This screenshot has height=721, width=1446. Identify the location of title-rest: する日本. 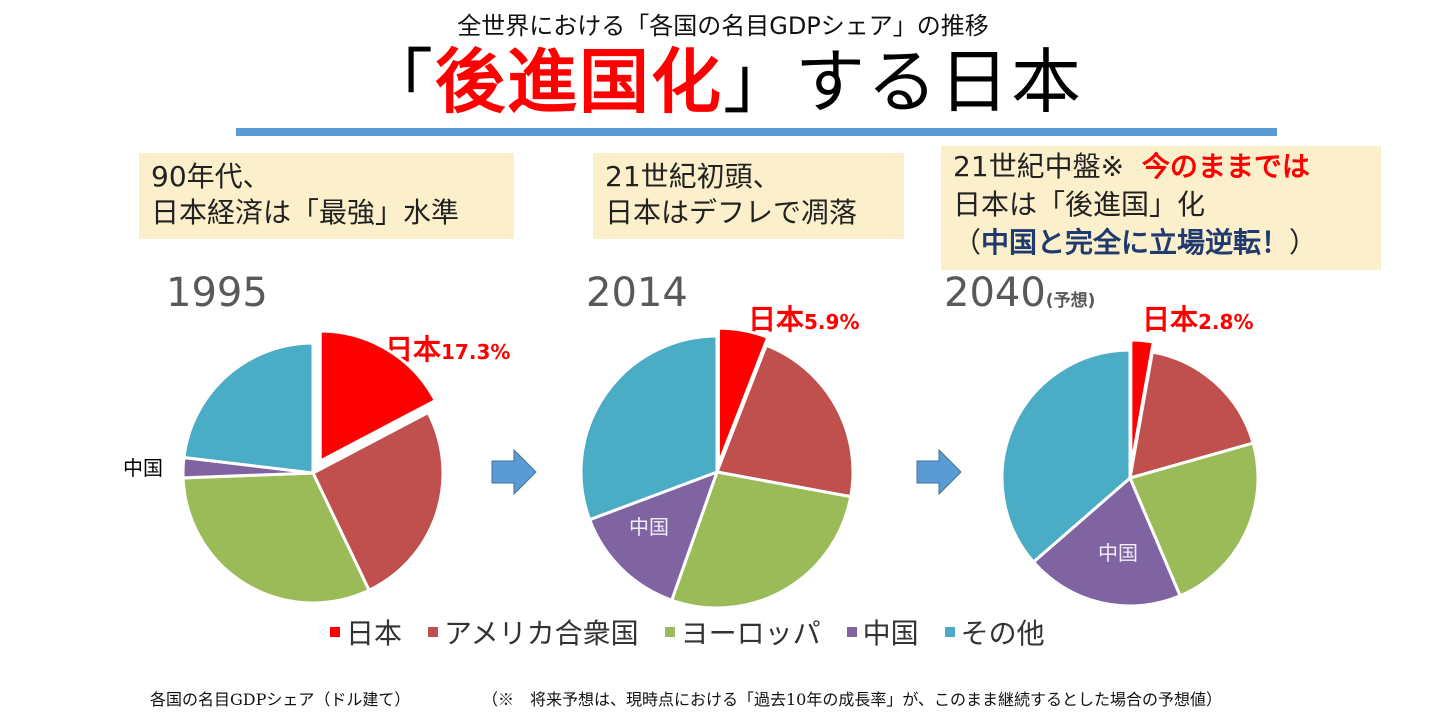
(939, 82).